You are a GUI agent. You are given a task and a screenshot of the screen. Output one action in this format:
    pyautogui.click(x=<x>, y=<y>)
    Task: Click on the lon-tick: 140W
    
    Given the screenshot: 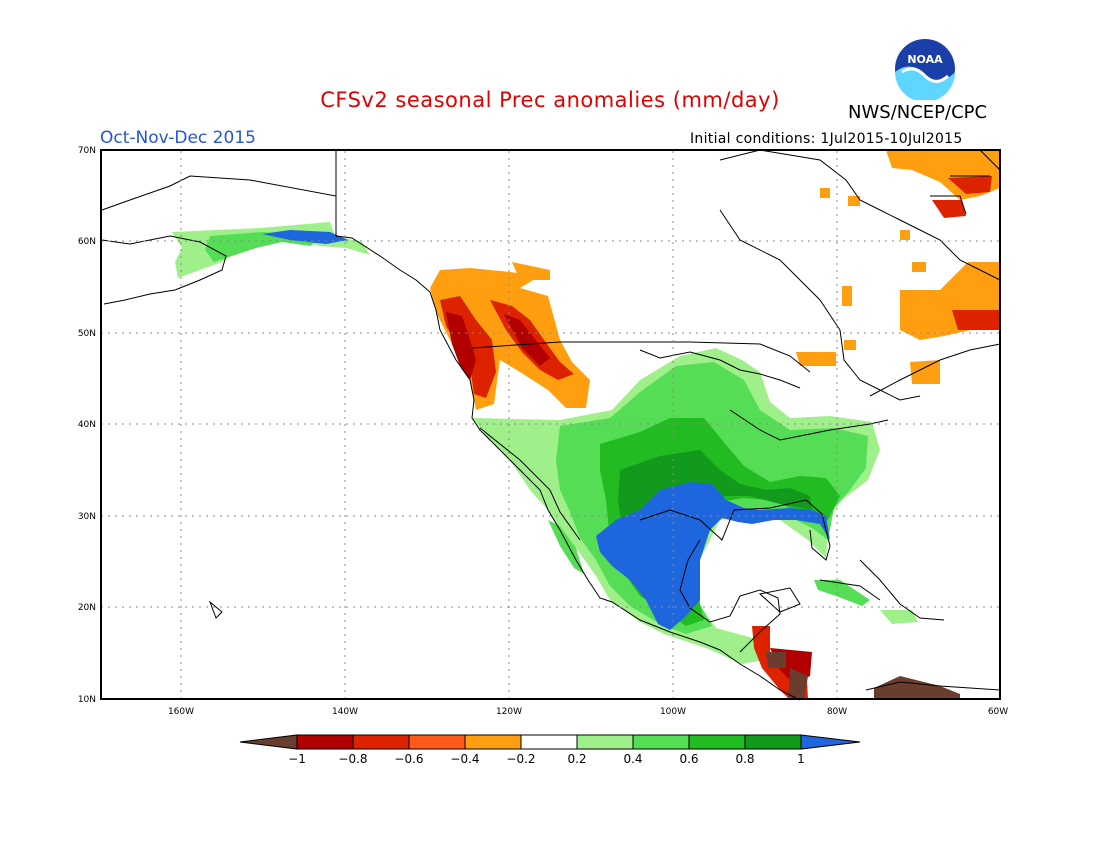 What is the action you would take?
    pyautogui.click(x=345, y=712)
    